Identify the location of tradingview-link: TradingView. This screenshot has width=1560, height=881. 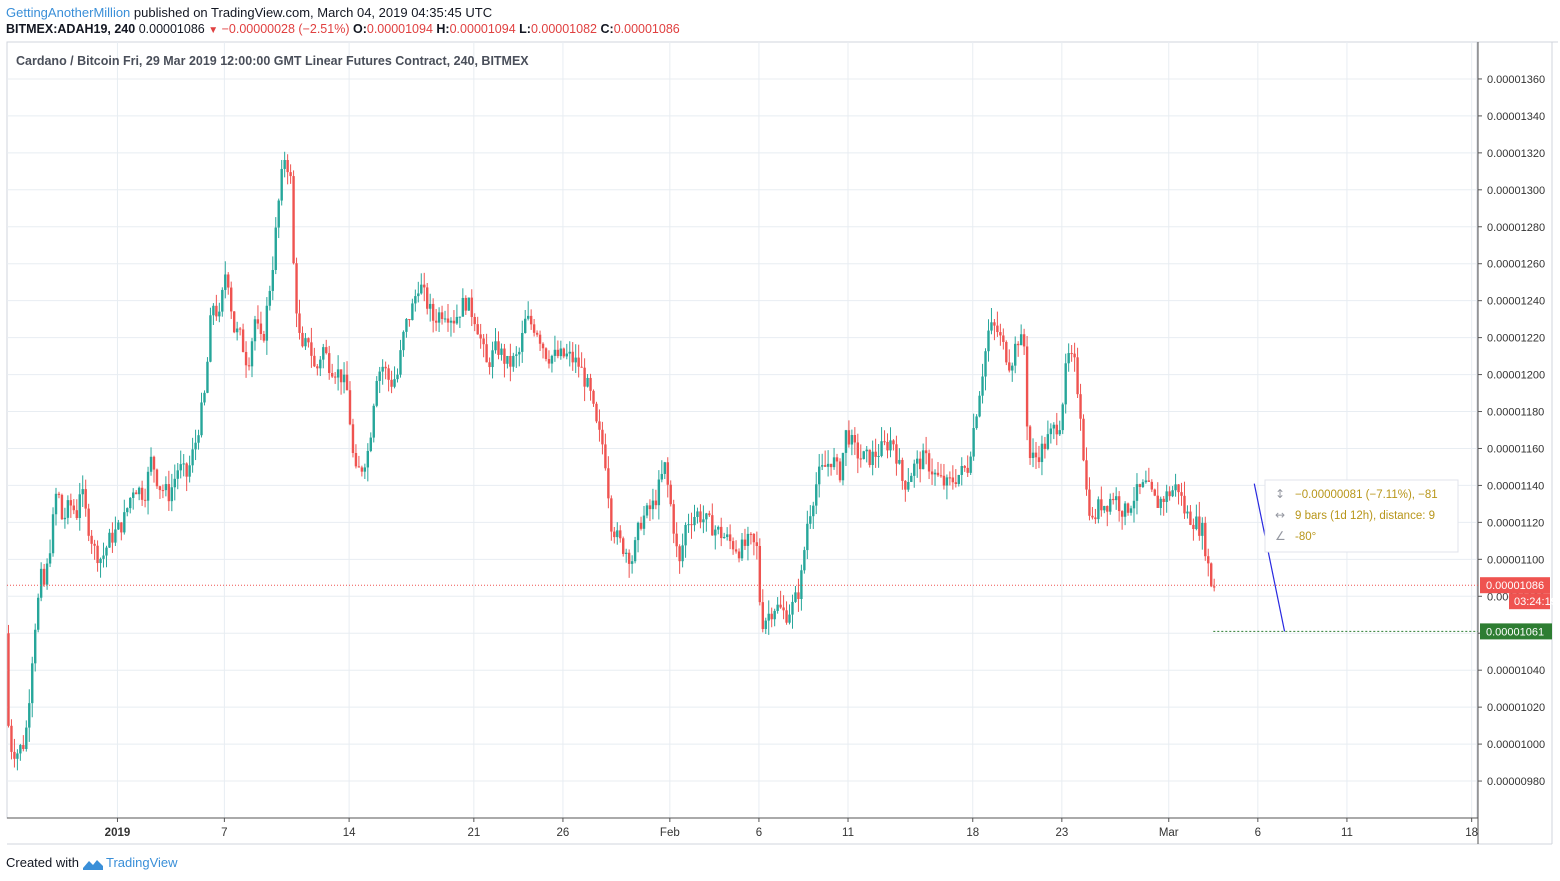
(141, 862).